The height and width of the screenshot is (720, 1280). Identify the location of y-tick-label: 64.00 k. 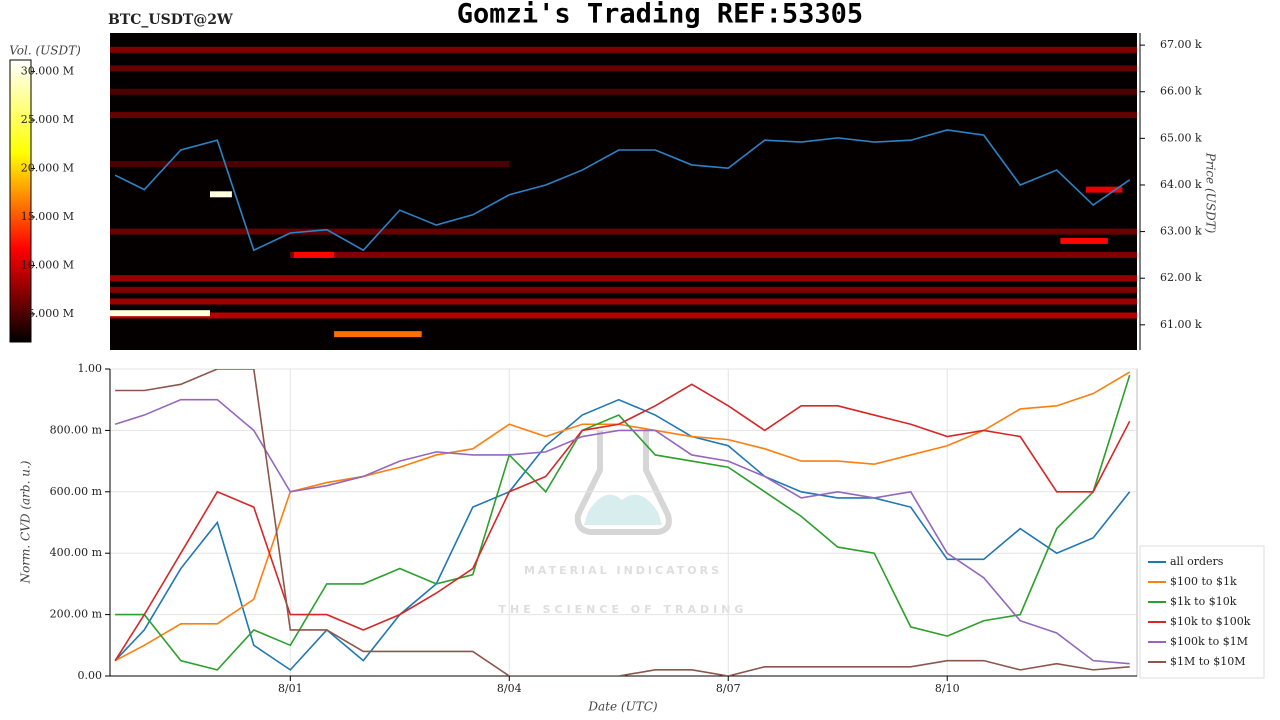
(1181, 184).